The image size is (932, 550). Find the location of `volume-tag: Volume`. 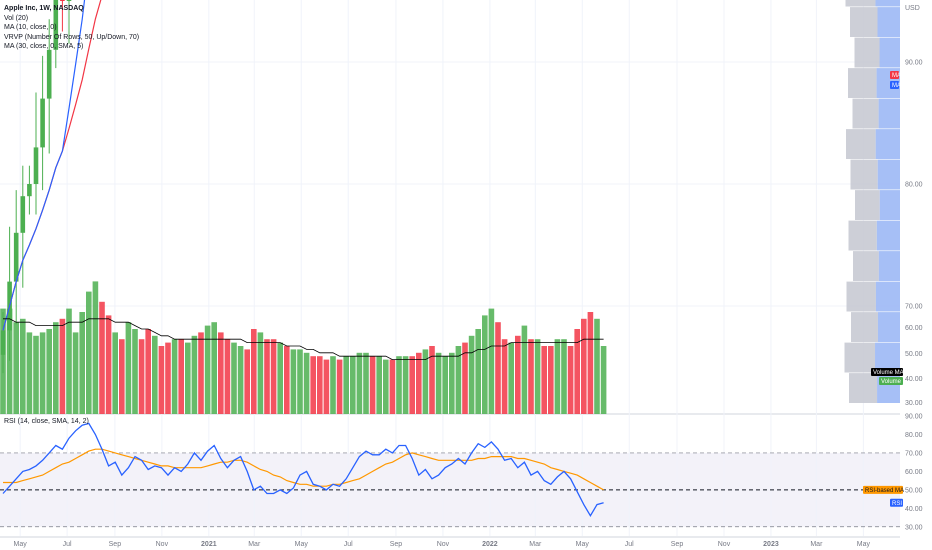

volume-tag: Volume is located at coordinates (891, 382).